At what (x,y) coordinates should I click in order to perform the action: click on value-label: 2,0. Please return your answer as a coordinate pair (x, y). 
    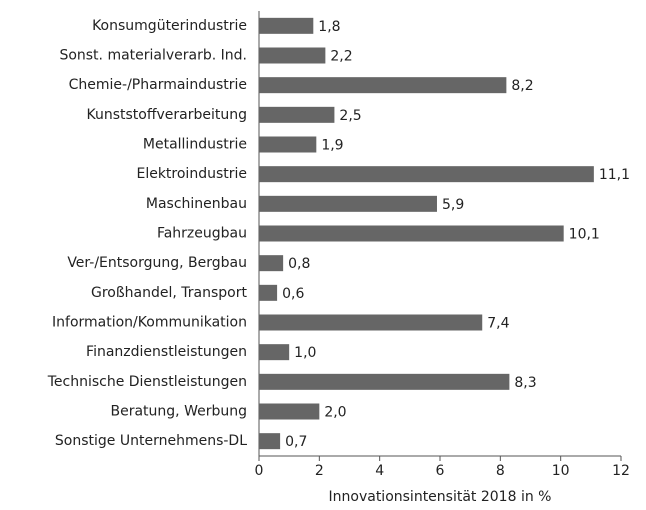
    Looking at the image, I should click on (335, 413).